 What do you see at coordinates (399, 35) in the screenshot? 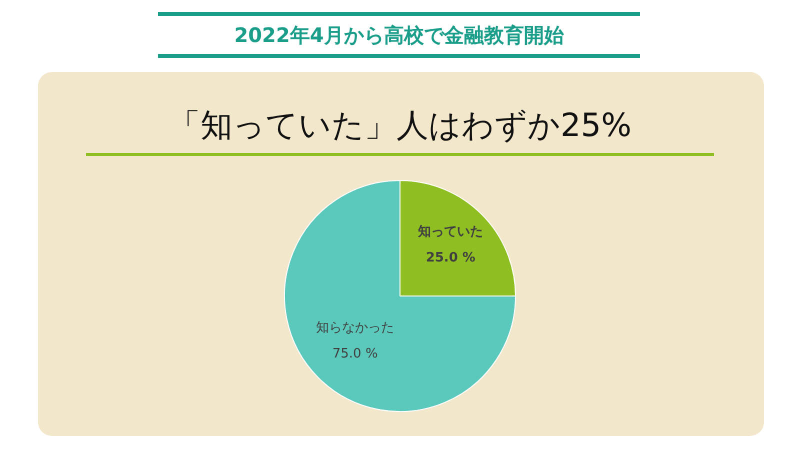
I see `chart-title: 2022年4月から高校で金融教育開始` at bounding box center [399, 35].